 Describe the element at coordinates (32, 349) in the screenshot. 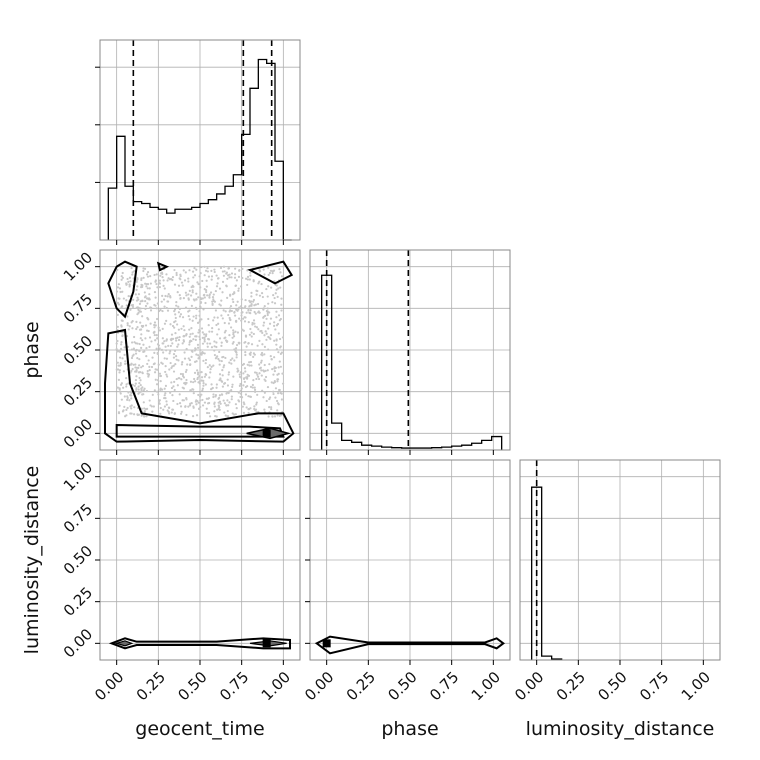

I see `y-axis-label-phase: phase` at that location.